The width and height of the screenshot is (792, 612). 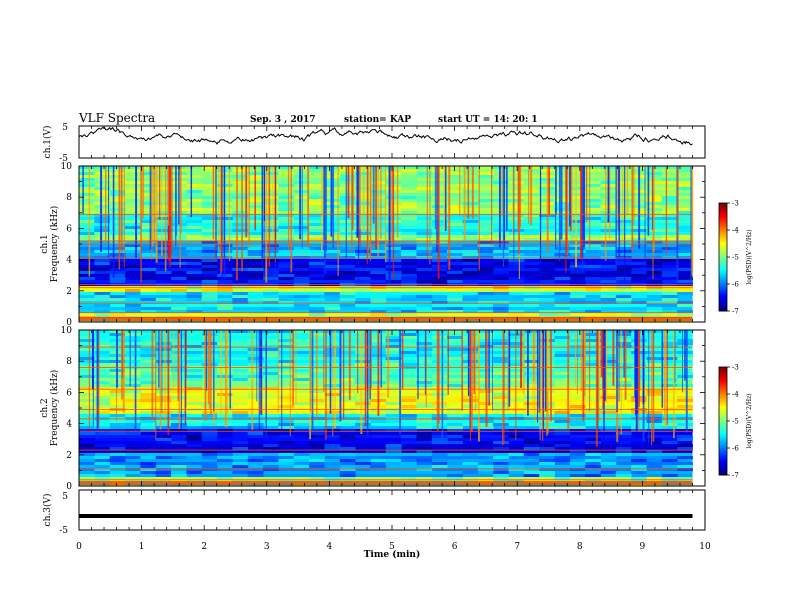 I want to click on spectrogram-band, so click(x=386, y=398).